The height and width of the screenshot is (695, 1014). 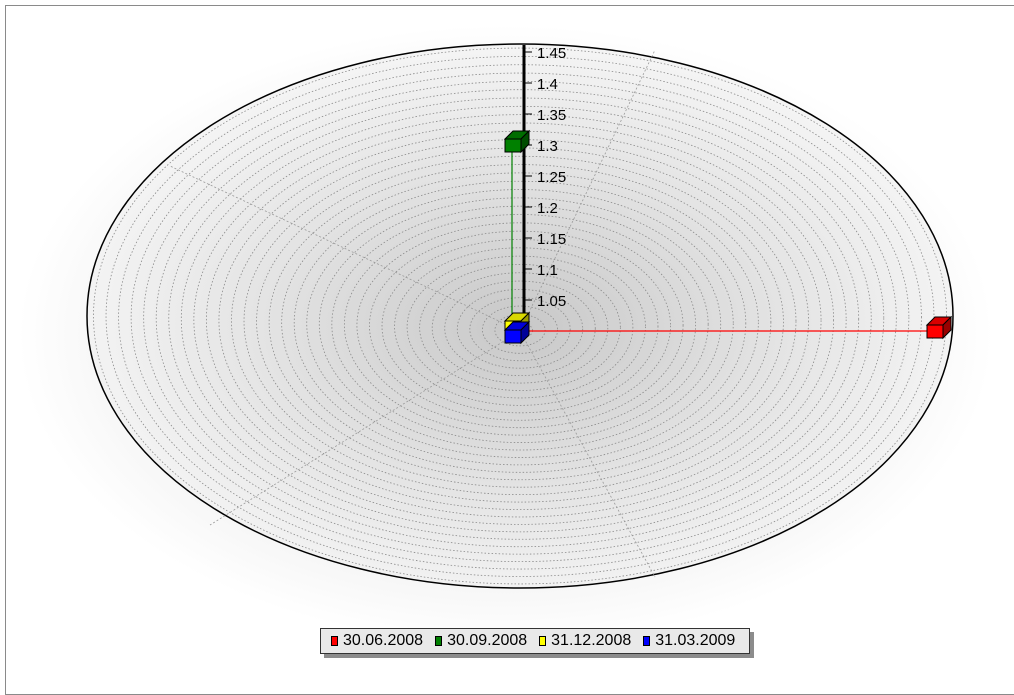 What do you see at coordinates (487, 640) in the screenshot?
I see `legend-label: 30.09.2008` at bounding box center [487, 640].